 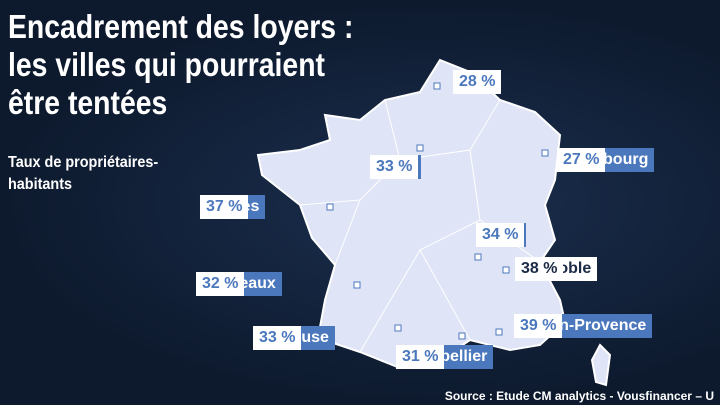 I want to click on city-value: 34 %, so click(x=500, y=235).